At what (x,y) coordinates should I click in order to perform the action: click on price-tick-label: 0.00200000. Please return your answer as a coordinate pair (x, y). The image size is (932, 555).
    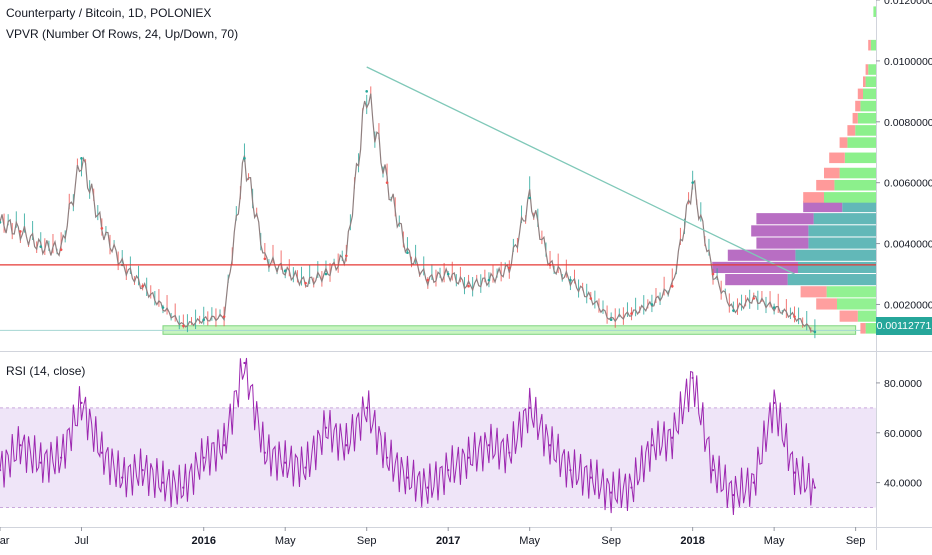
    Looking at the image, I should click on (908, 305).